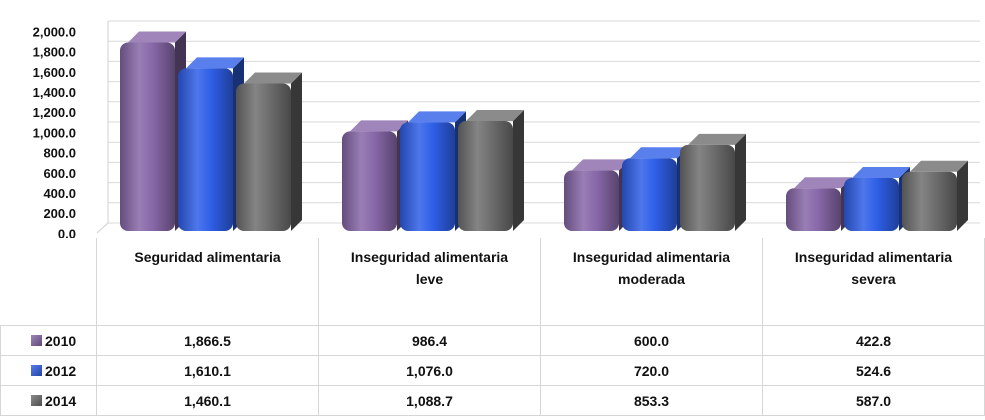 This screenshot has height=420, width=985. What do you see at coordinates (59, 153) in the screenshot?
I see `y-tick-label: 800.0` at bounding box center [59, 153].